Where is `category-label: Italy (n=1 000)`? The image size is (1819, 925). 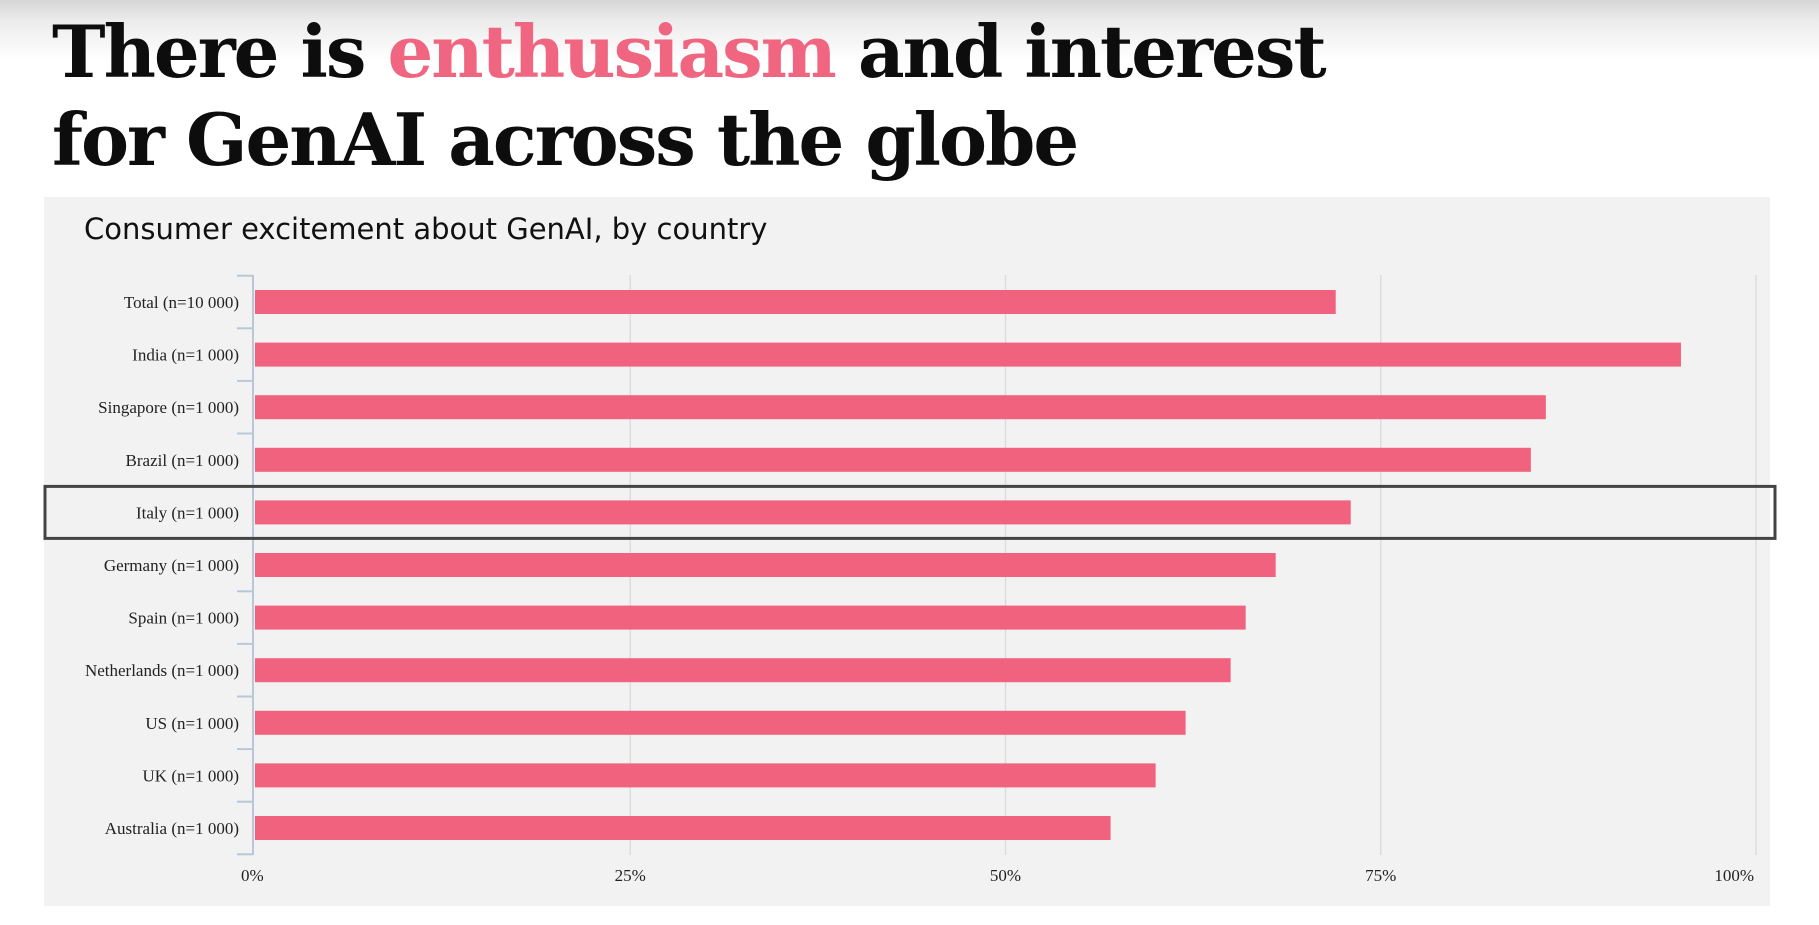 category-label: Italy (n=1 000) is located at coordinates (187, 512).